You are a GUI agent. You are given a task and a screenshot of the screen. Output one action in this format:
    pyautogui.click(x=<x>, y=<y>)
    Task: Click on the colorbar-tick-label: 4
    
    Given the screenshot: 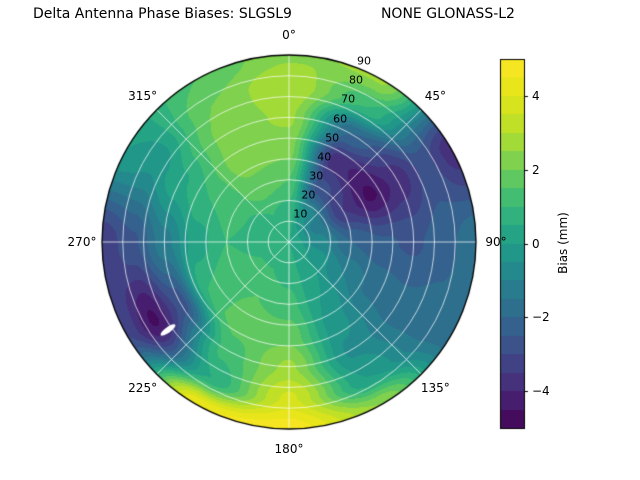 What is the action you would take?
    pyautogui.click(x=536, y=95)
    